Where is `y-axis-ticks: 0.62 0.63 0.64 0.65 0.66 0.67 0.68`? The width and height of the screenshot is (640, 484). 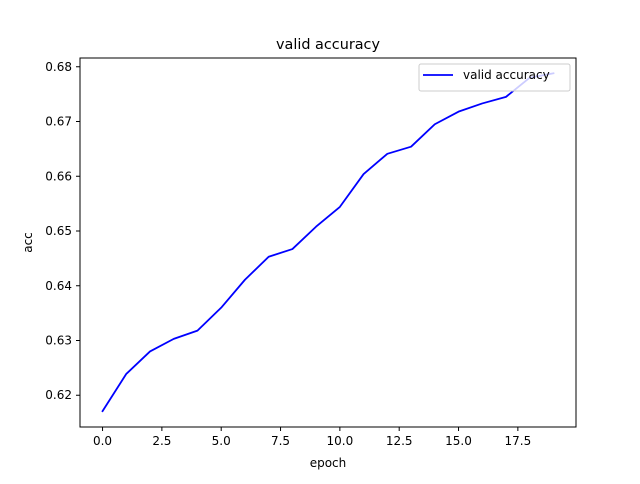
y-axis-ticks: 0.62 0.63 0.64 0.65 0.66 0.67 0.68 is located at coordinates (62, 231).